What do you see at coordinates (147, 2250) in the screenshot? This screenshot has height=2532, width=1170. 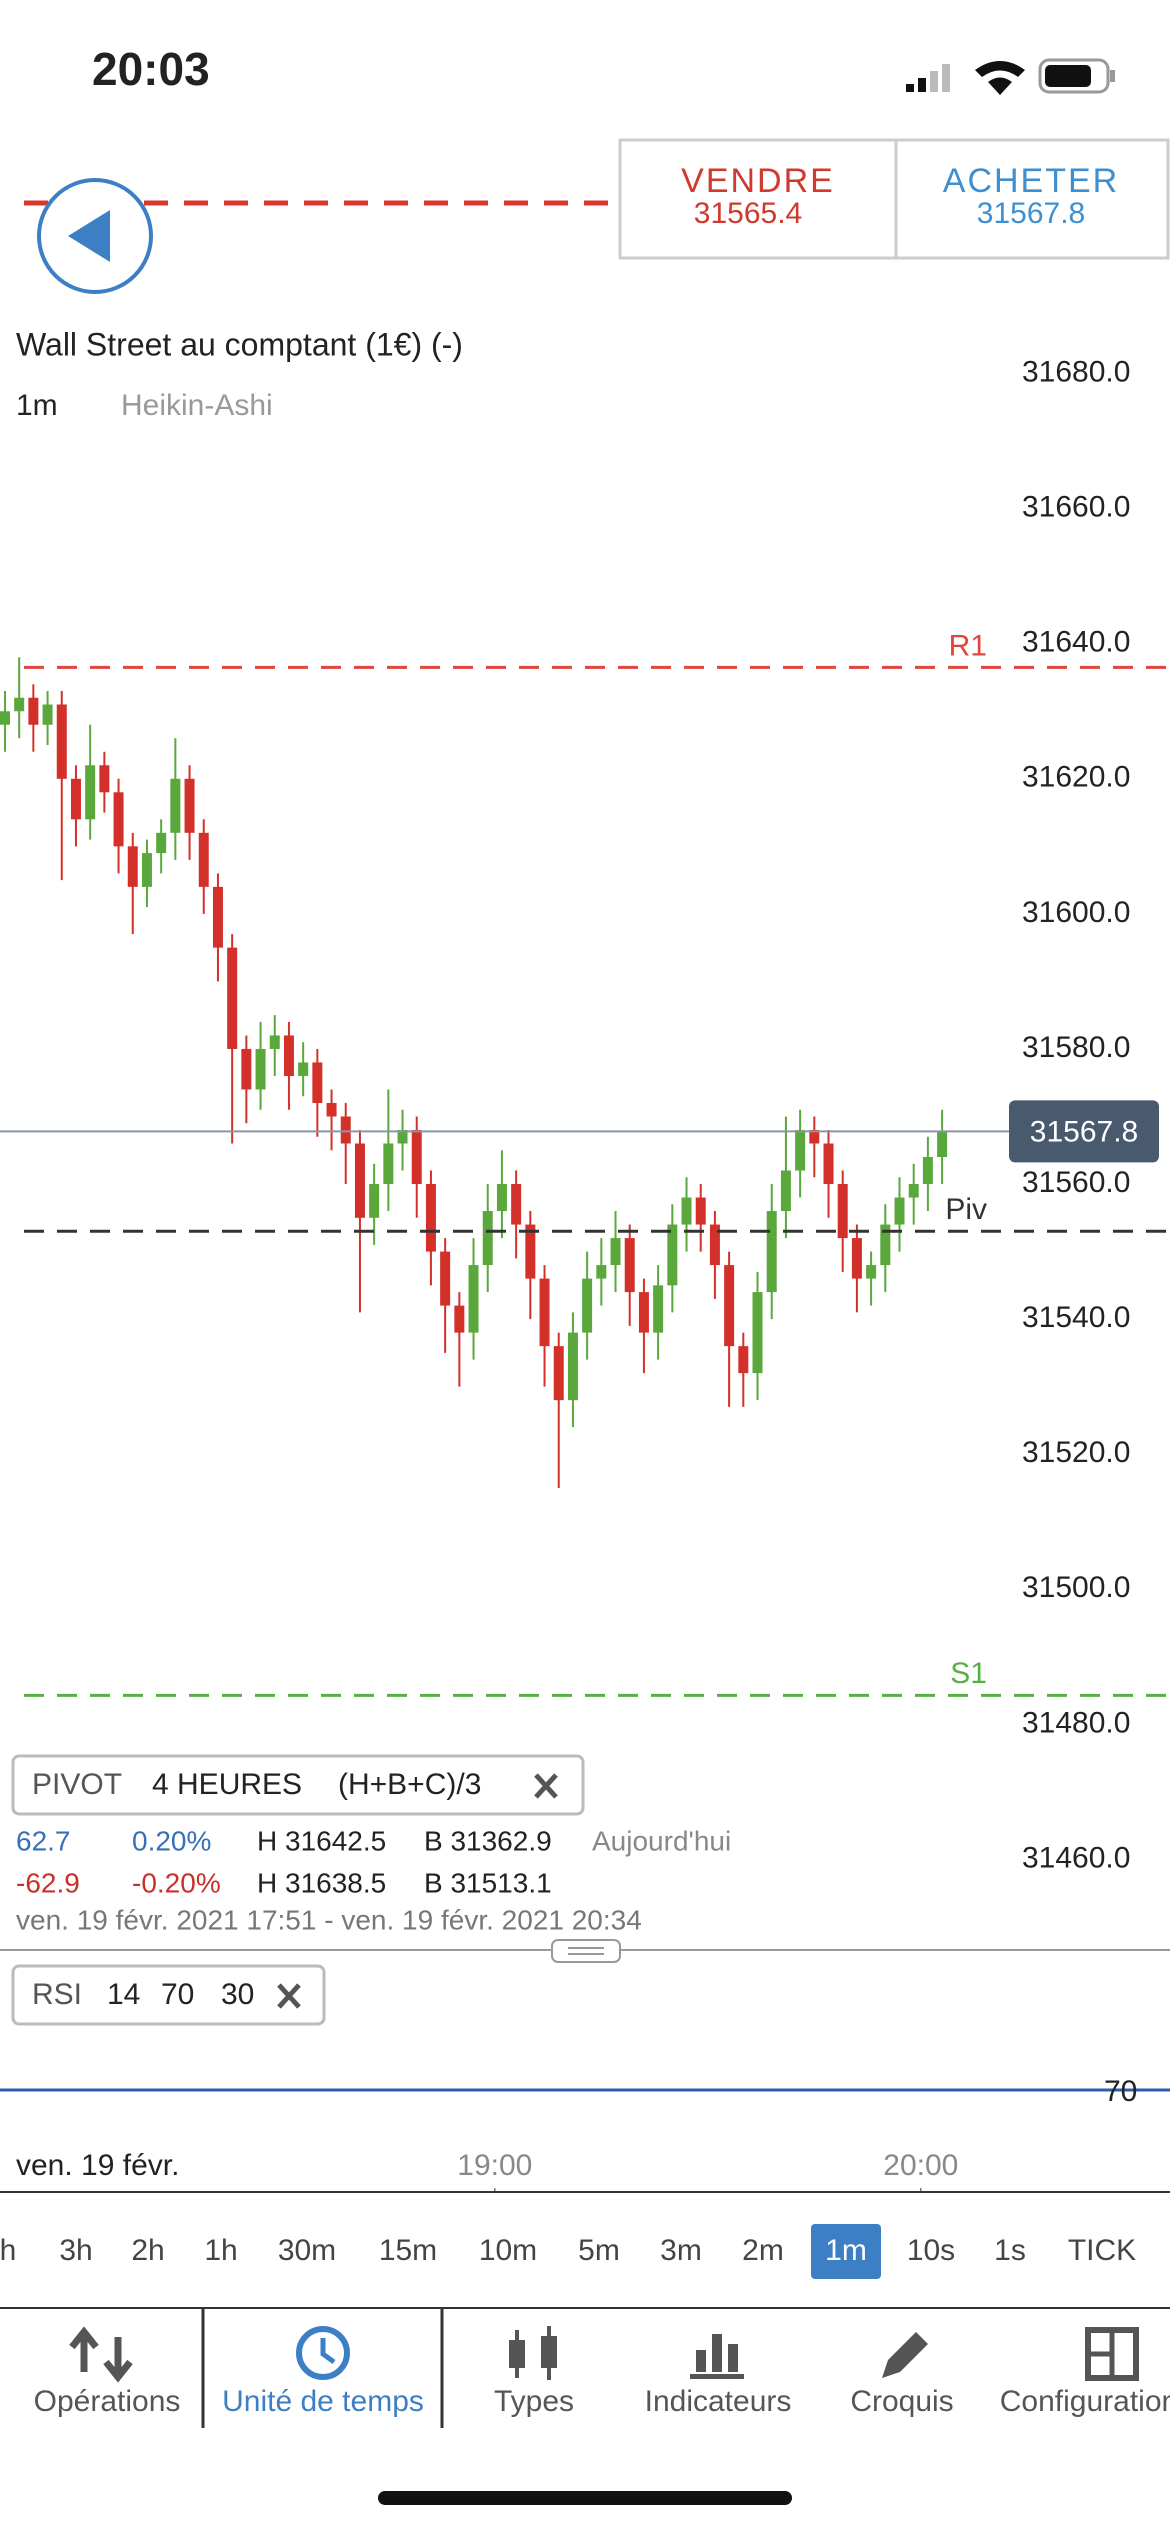 I see `timeframe: 2h` at bounding box center [147, 2250].